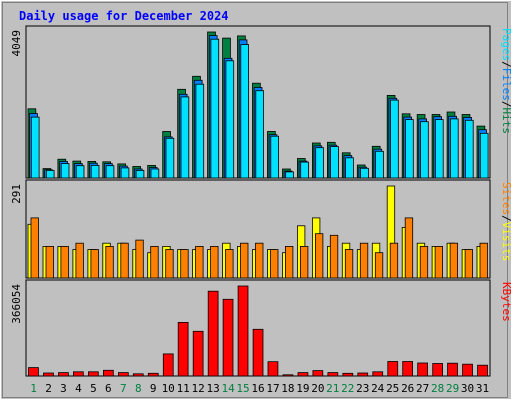 This screenshot has height=400, width=512. Describe the element at coordinates (302, 388) in the screenshot. I see `x-tick-day: 19` at that location.